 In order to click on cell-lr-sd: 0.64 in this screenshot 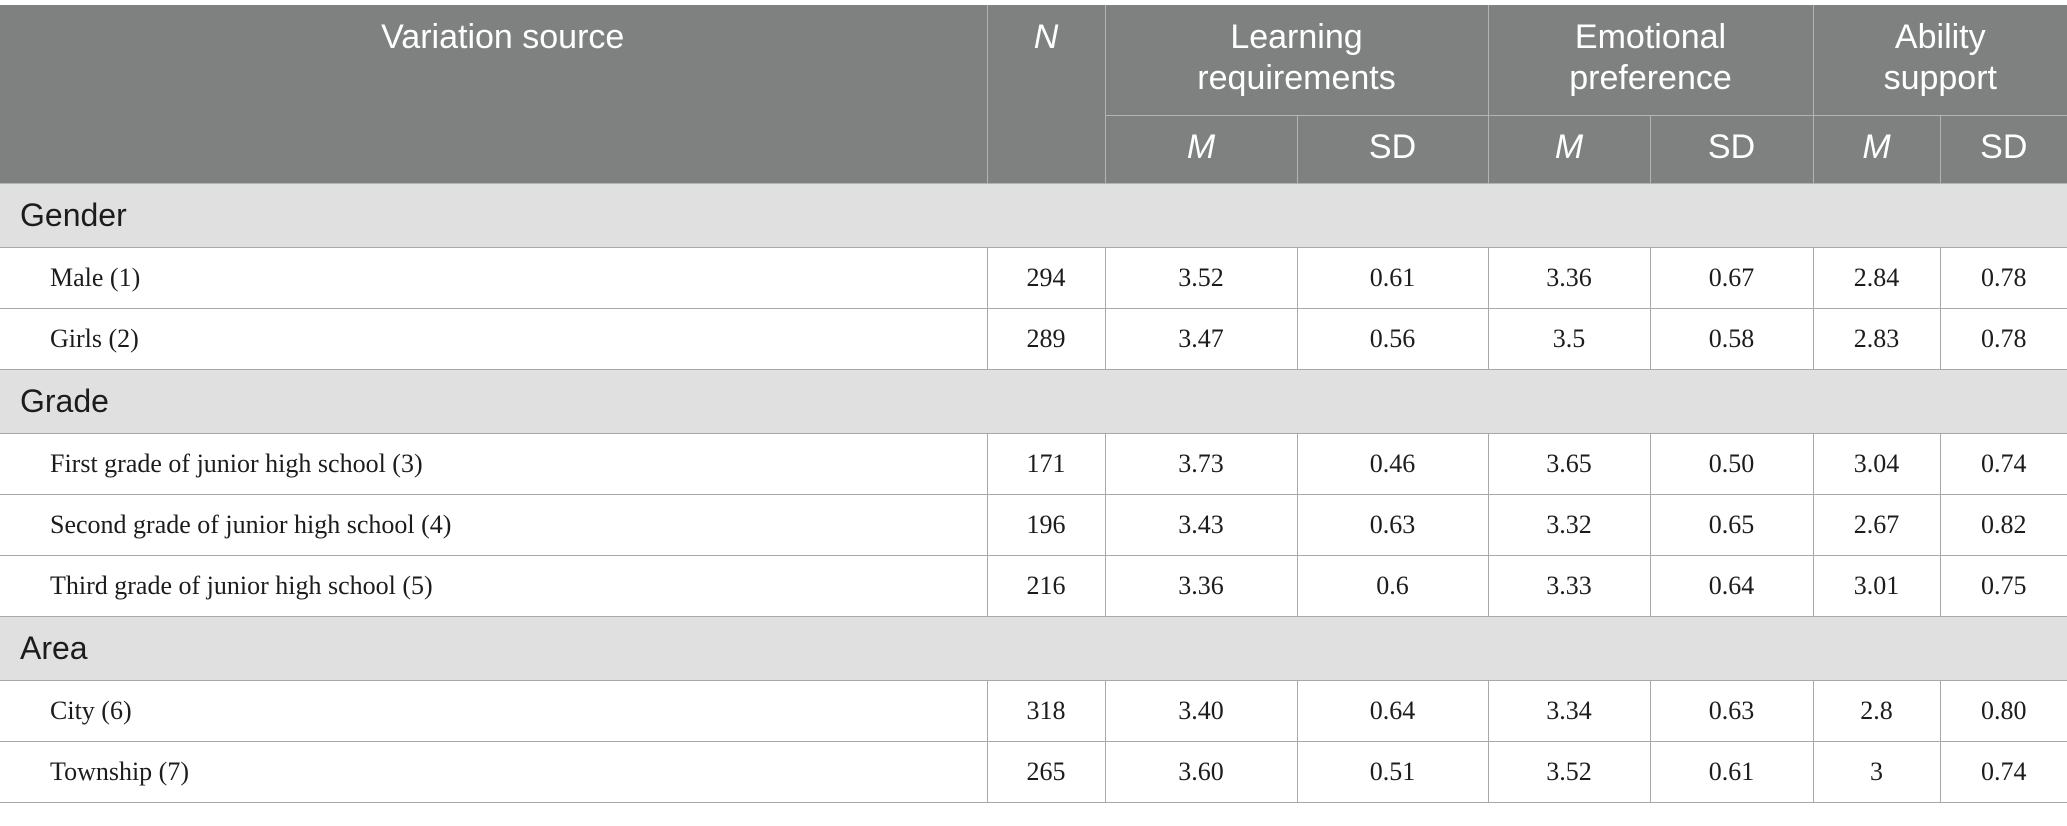, I will do `click(1392, 710)`.